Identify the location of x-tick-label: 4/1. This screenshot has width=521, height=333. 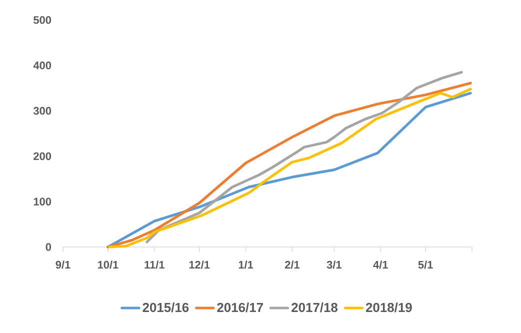
(380, 264).